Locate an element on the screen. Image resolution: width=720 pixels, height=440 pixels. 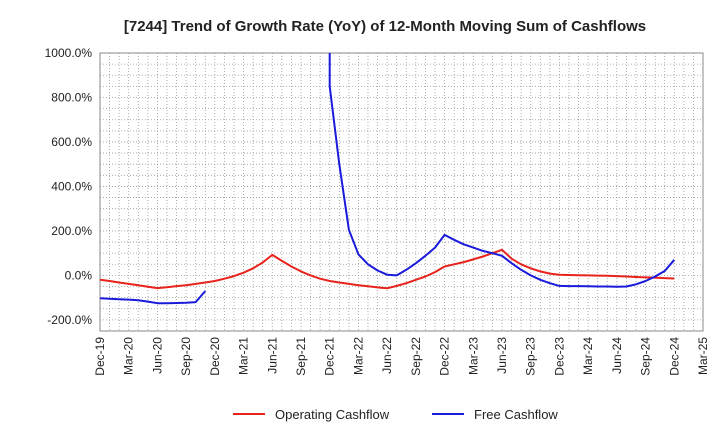
x-tick-label: Sep-20 is located at coordinates (186, 356).